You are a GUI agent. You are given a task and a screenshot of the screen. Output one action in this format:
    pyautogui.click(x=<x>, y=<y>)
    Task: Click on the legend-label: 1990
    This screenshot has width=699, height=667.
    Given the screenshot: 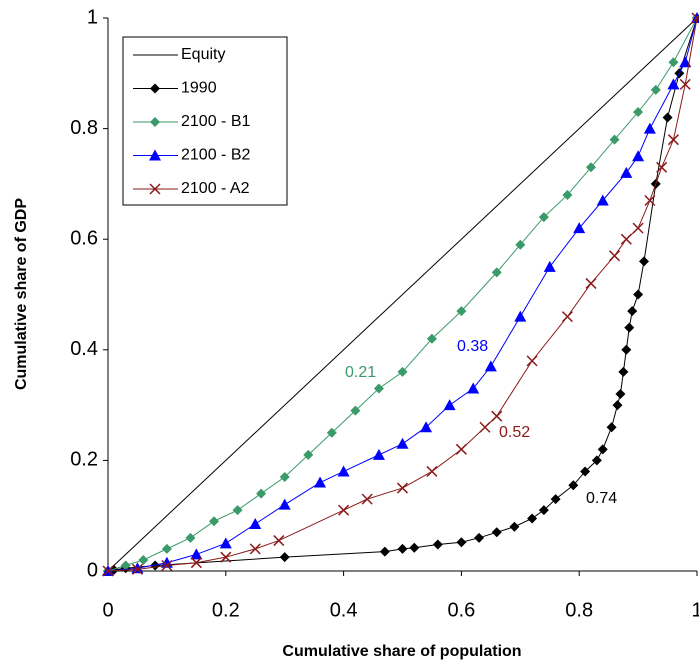 What is the action you would take?
    pyautogui.click(x=199, y=88)
    